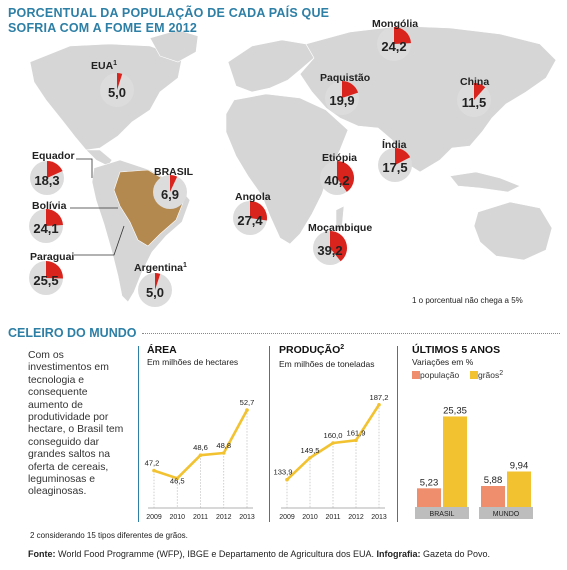 This screenshot has height=570, width=567. What do you see at coordinates (247, 517) in the screenshot?
I see `x-tick-label: 2013` at bounding box center [247, 517].